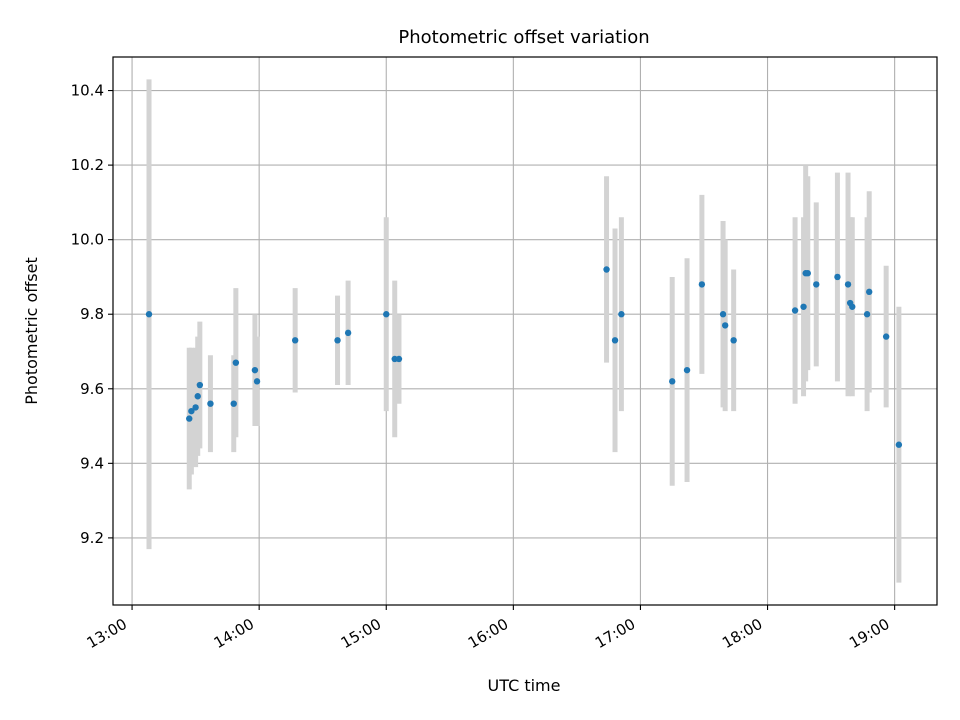  Describe the element at coordinates (87, 240) in the screenshot. I see `y-tick-label: 10.0` at that location.